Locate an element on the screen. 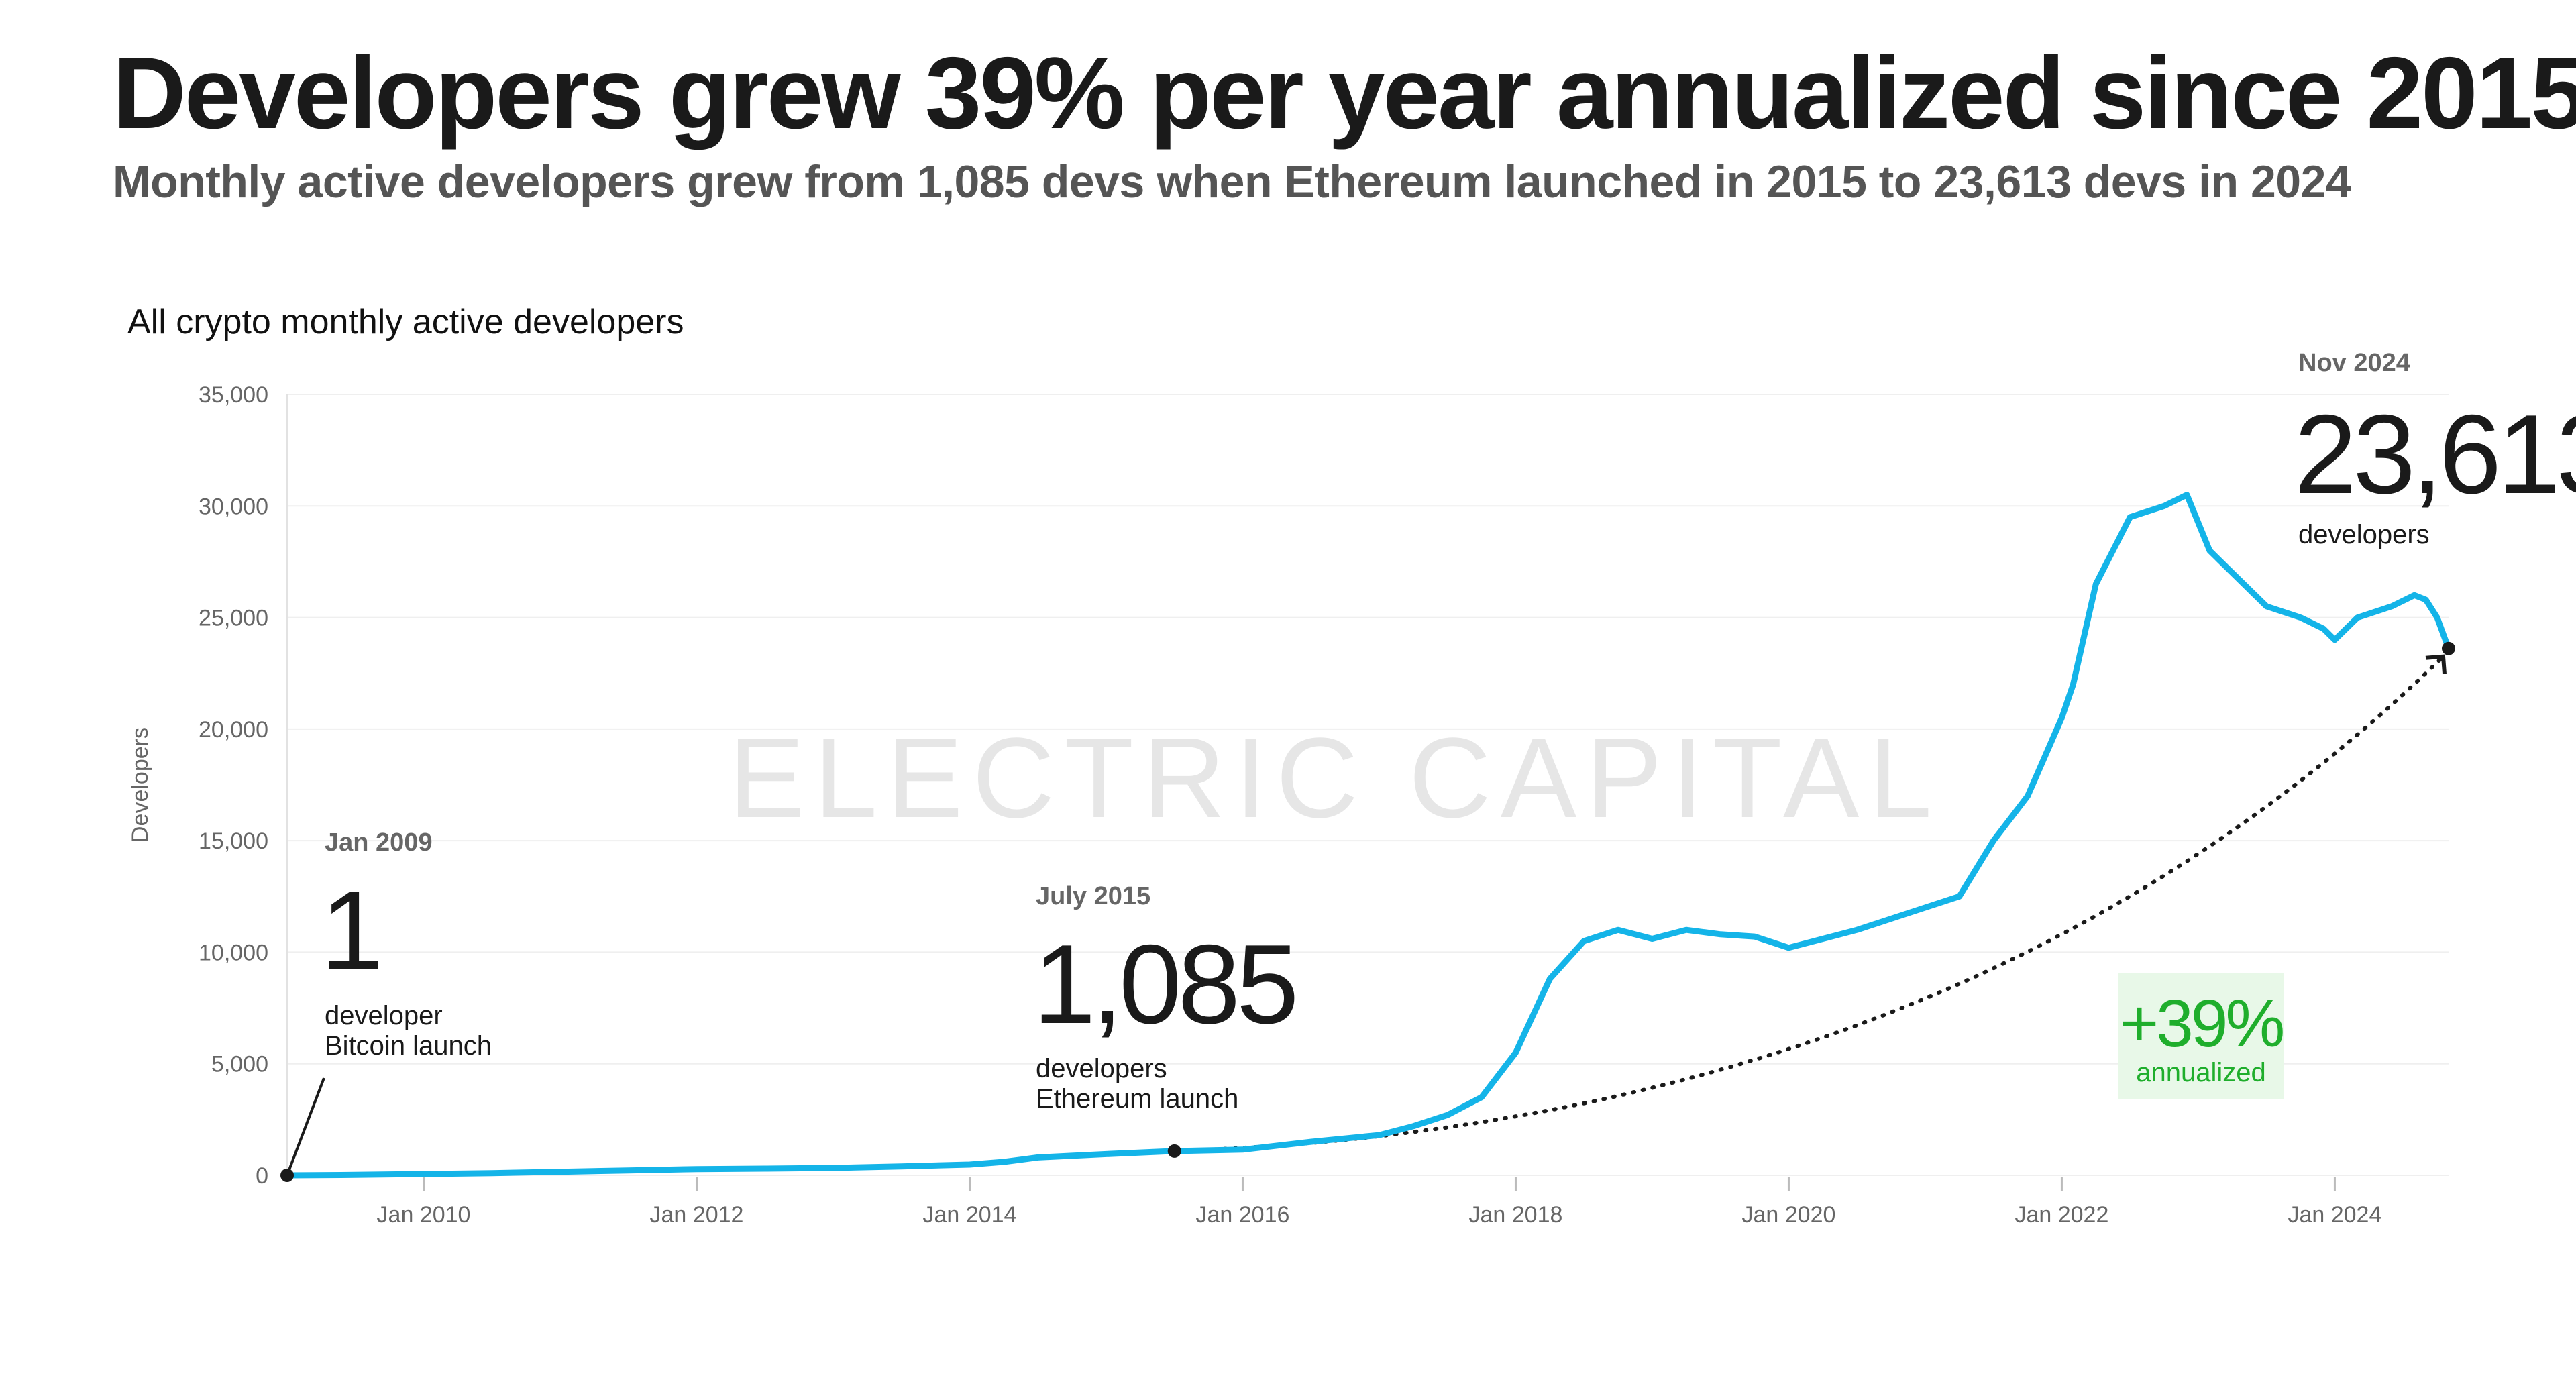 This screenshot has height=1400, width=2576. growth-callout-value: +39% is located at coordinates (2202, 1023).